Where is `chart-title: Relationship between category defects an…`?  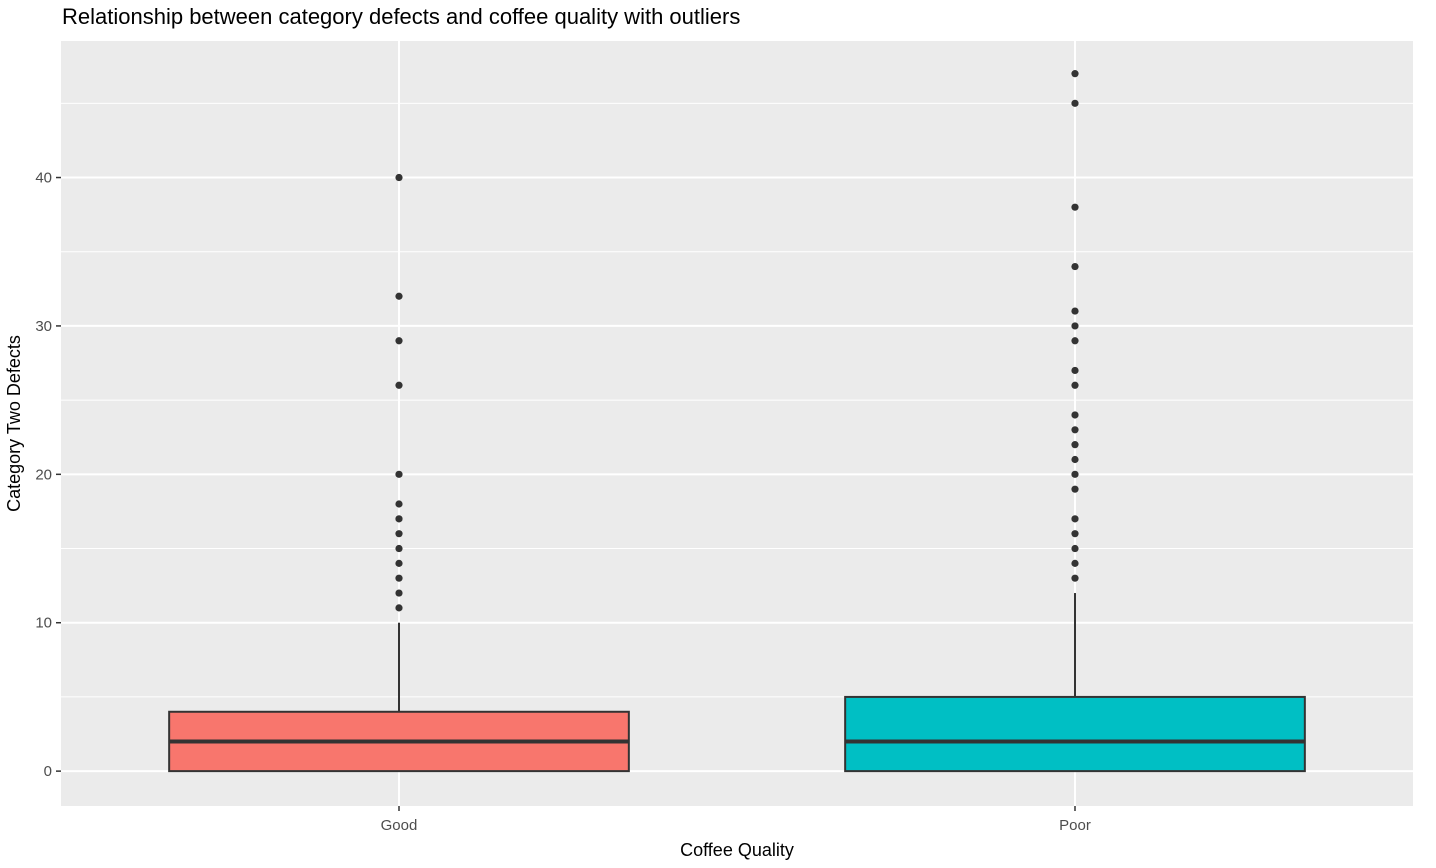
chart-title: Relationship between category defects an… is located at coordinates (401, 16).